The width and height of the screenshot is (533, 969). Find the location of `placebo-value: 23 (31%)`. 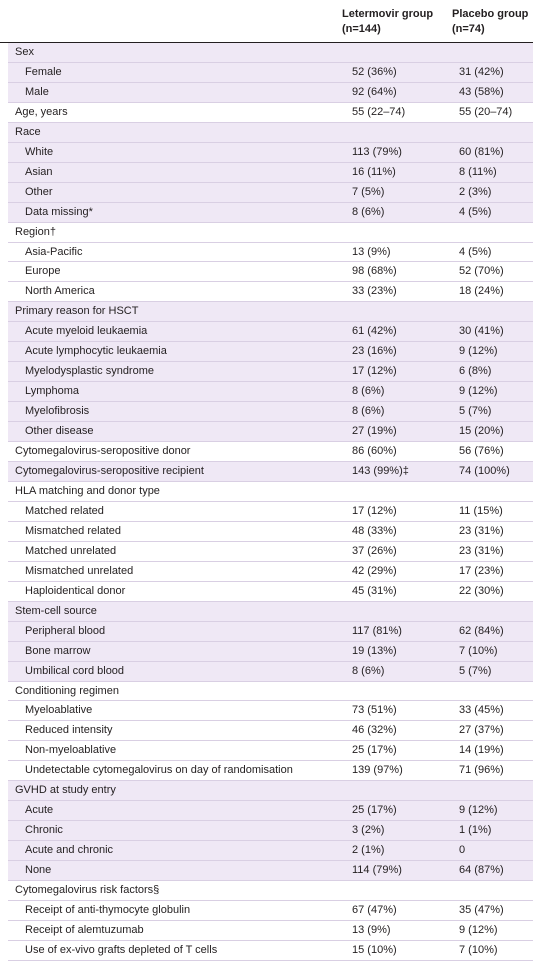

placebo-value: 23 (31%) is located at coordinates (481, 550).